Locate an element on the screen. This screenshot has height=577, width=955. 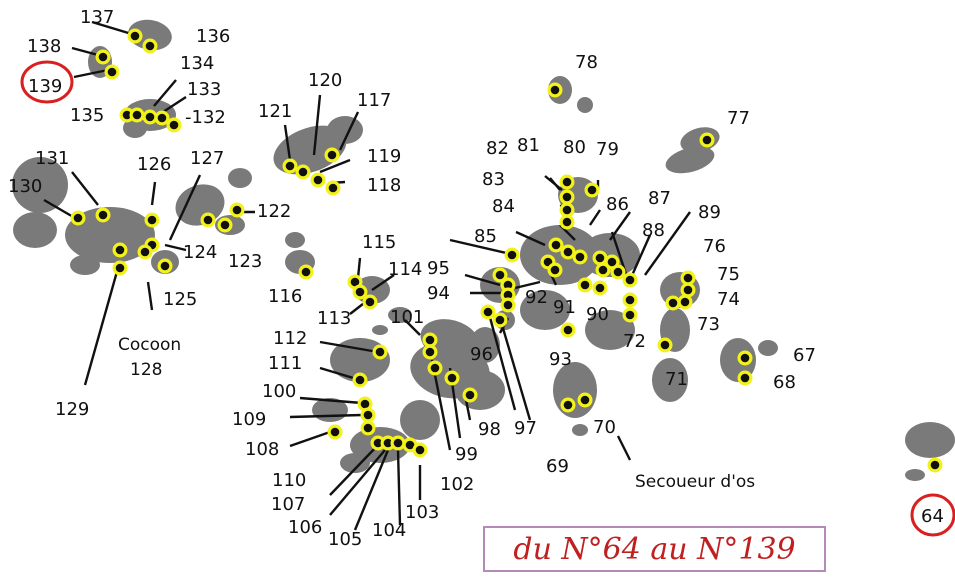
marker-number-label: 120 is located at coordinates (325, 80).